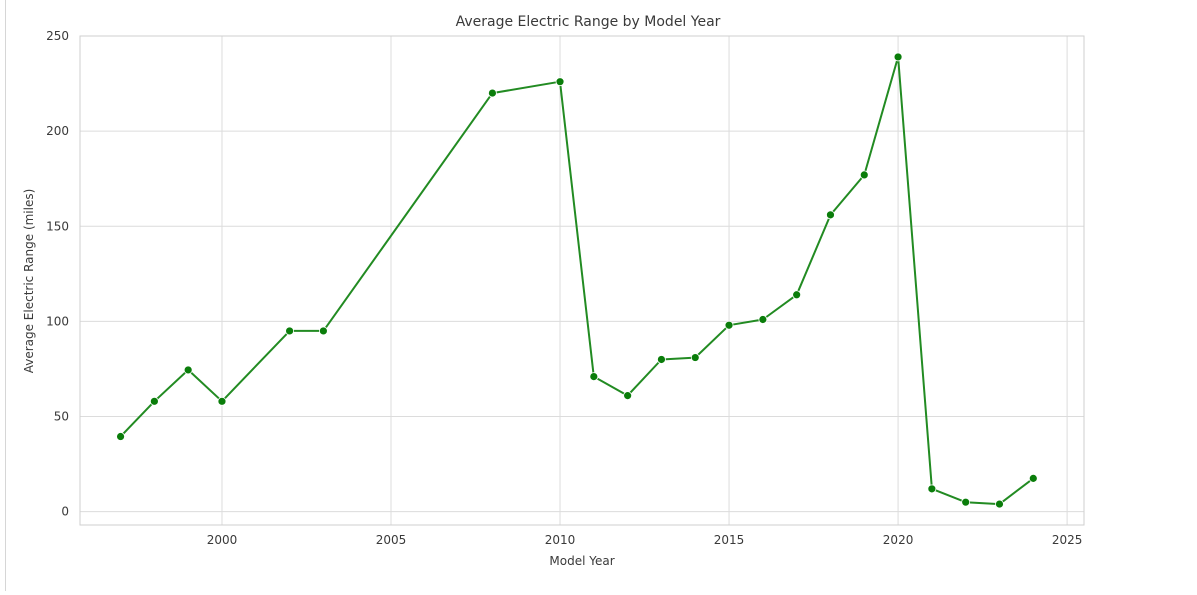 The height and width of the screenshot is (595, 1197). I want to click on y-tick-label: 150, so click(57, 226).